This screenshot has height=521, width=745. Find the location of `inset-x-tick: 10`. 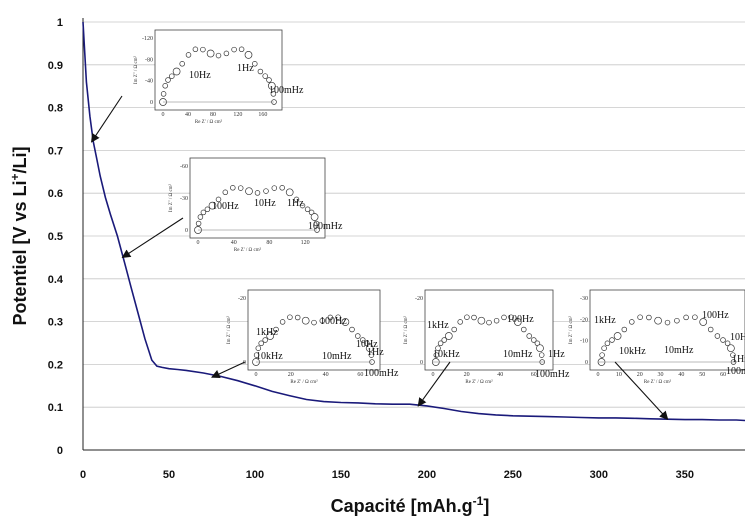

inset-x-tick: 10 is located at coordinates (619, 375).